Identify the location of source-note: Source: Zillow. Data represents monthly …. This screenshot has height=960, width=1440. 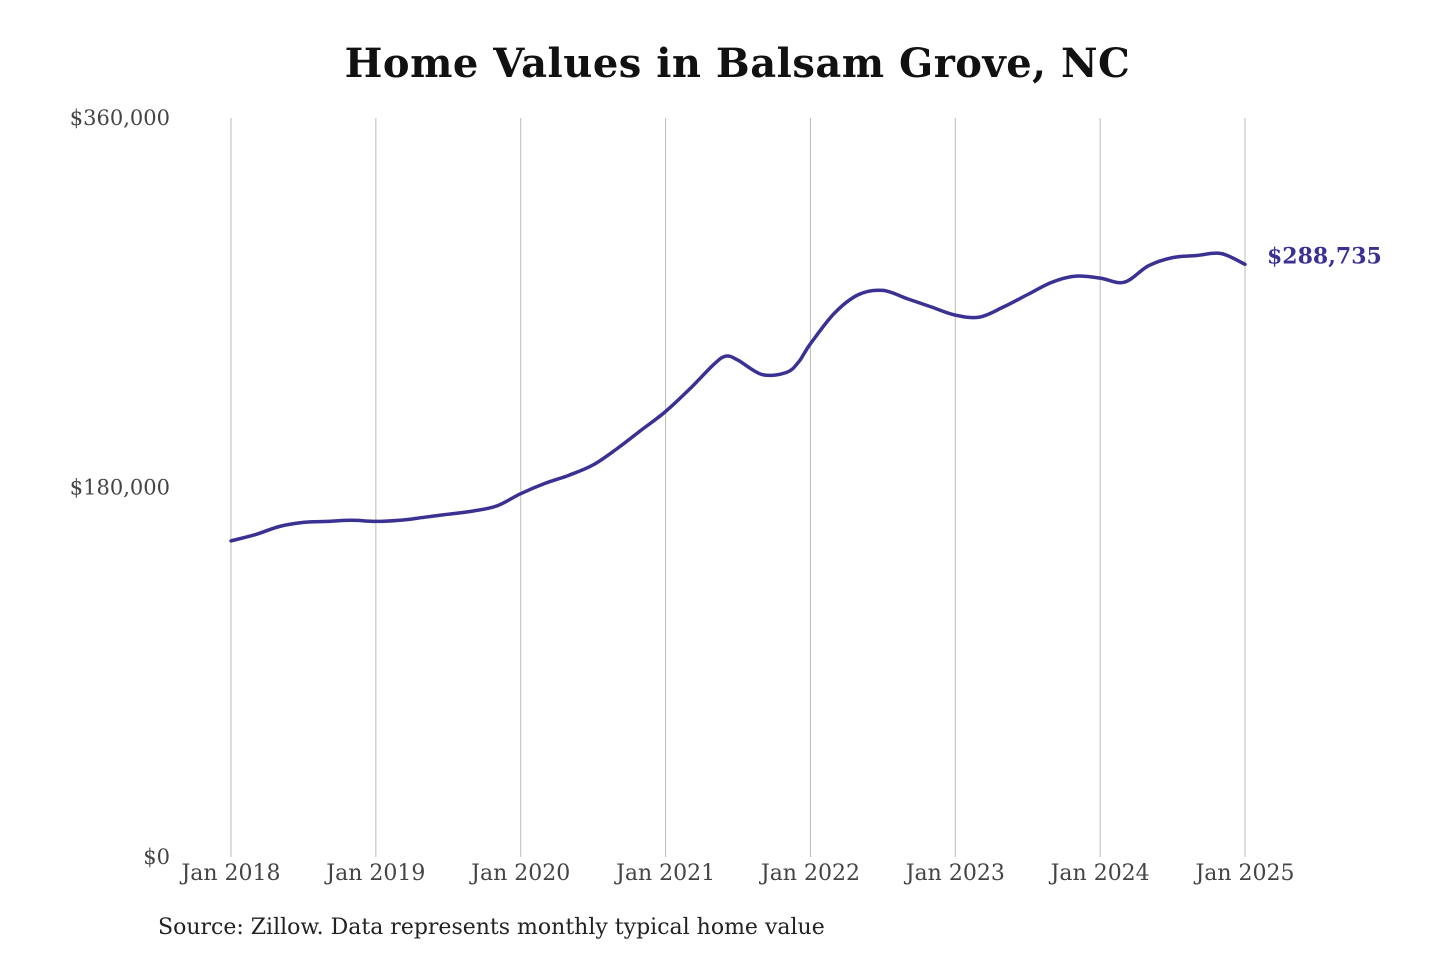
(491, 927).